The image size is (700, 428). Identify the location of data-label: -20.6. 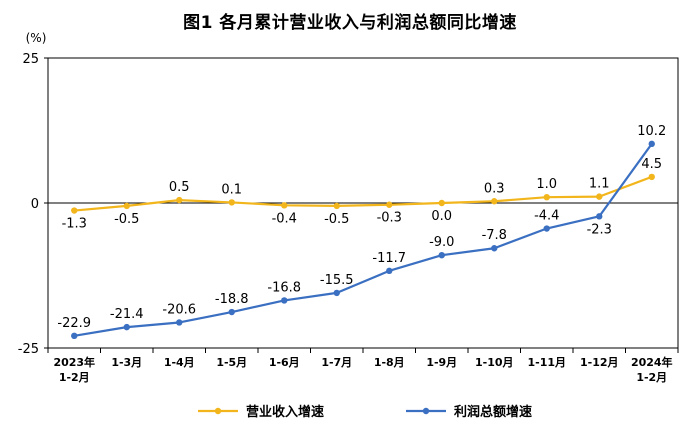
(179, 309).